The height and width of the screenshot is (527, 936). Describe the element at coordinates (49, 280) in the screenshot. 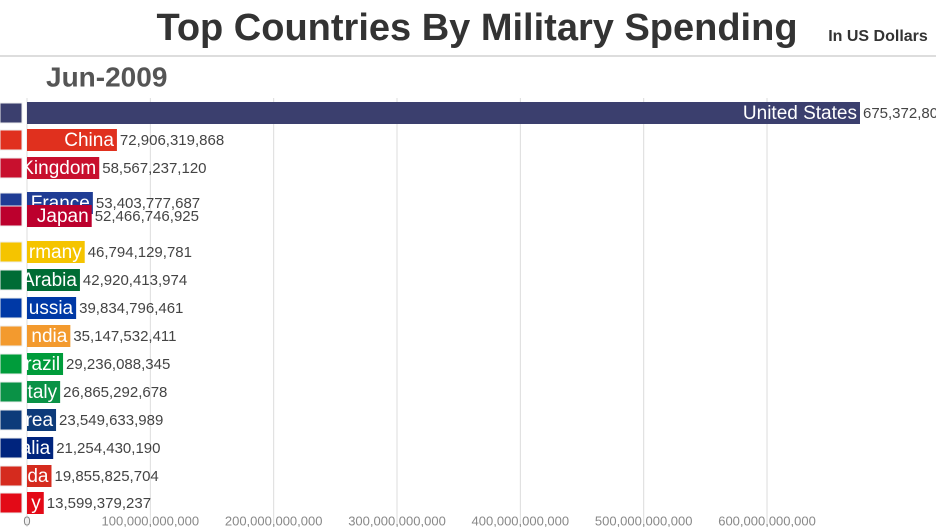

I see `category-label: Arabia` at that location.